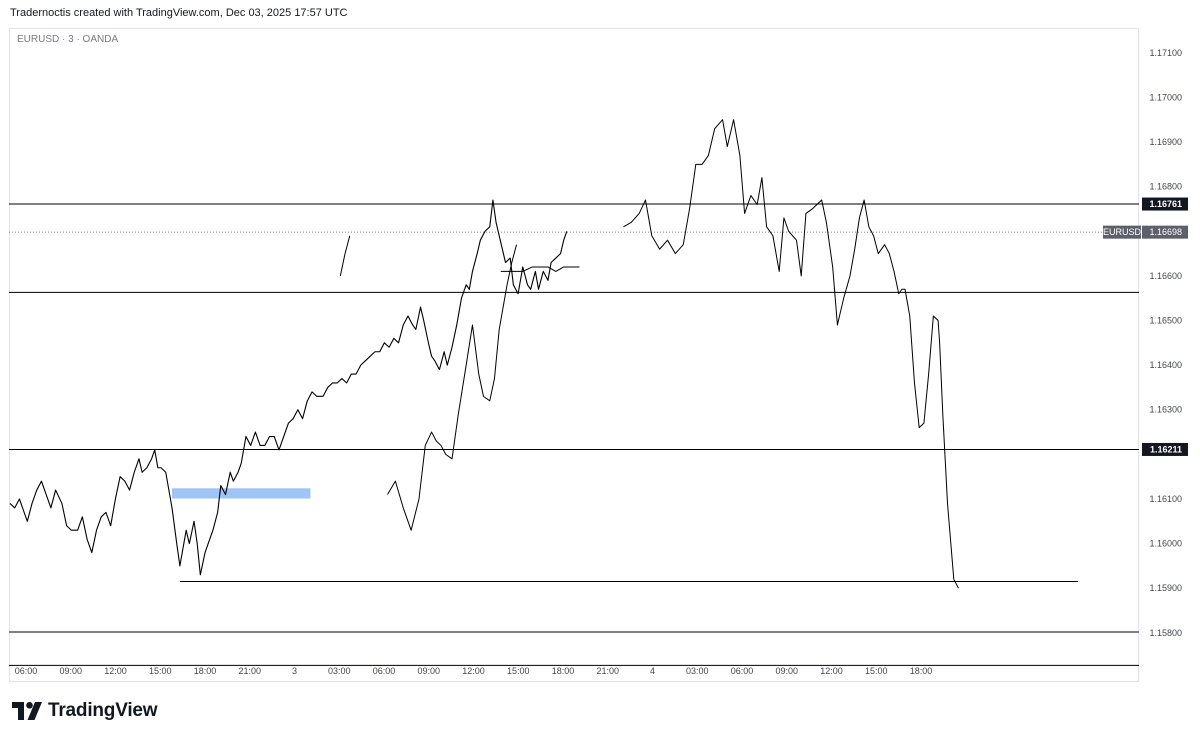  Describe the element at coordinates (68, 39) in the screenshot. I see `symbol-label: EURUSD · 3 · OANDA` at that location.